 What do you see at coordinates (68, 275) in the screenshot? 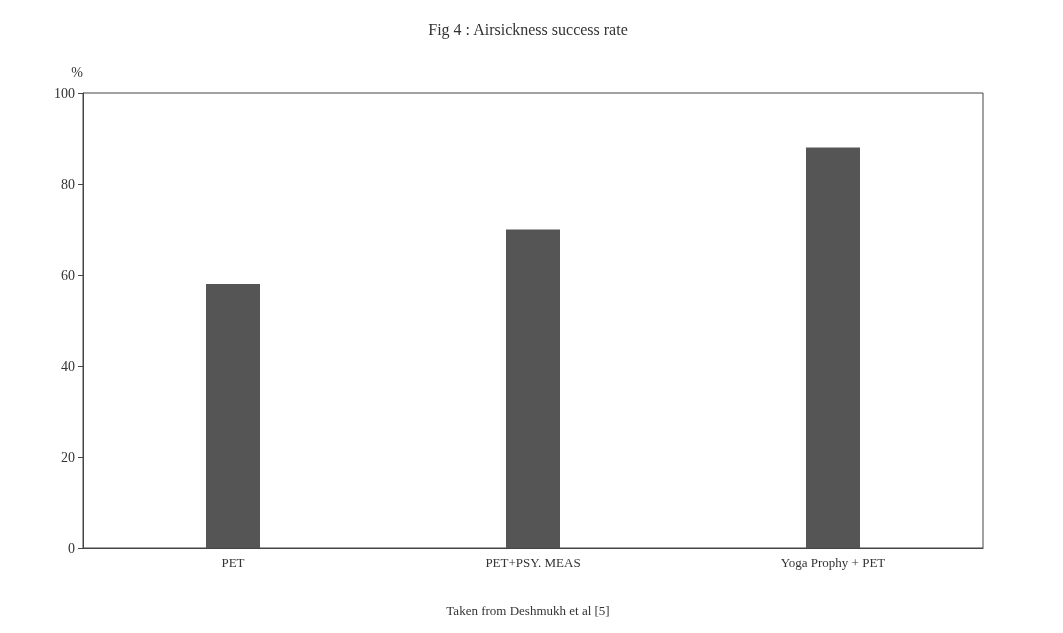
I see `y-tick-label: 60` at bounding box center [68, 275].